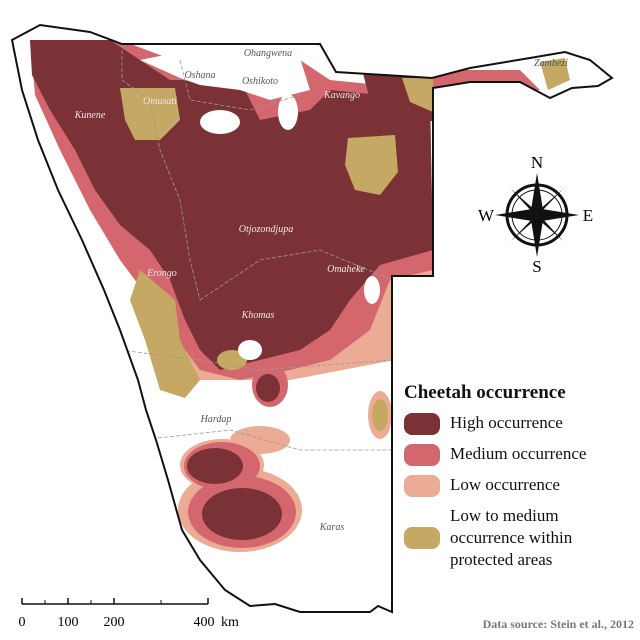 Image resolution: width=640 pixels, height=640 pixels. What do you see at coordinates (485, 392) in the screenshot?
I see `legend-title: Cheetah occurrence` at bounding box center [485, 392].